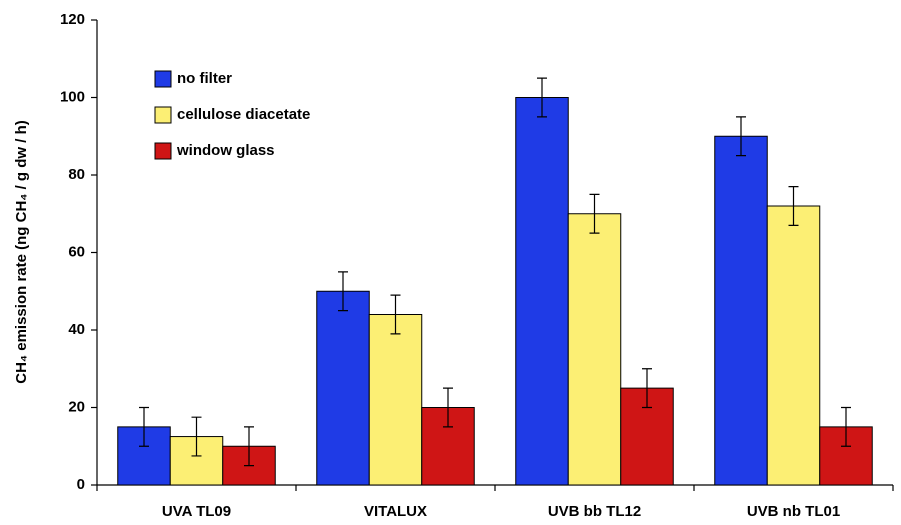 The height and width of the screenshot is (525, 901). Describe the element at coordinates (72, 96) in the screenshot. I see `y-tick-label: 100` at that location.